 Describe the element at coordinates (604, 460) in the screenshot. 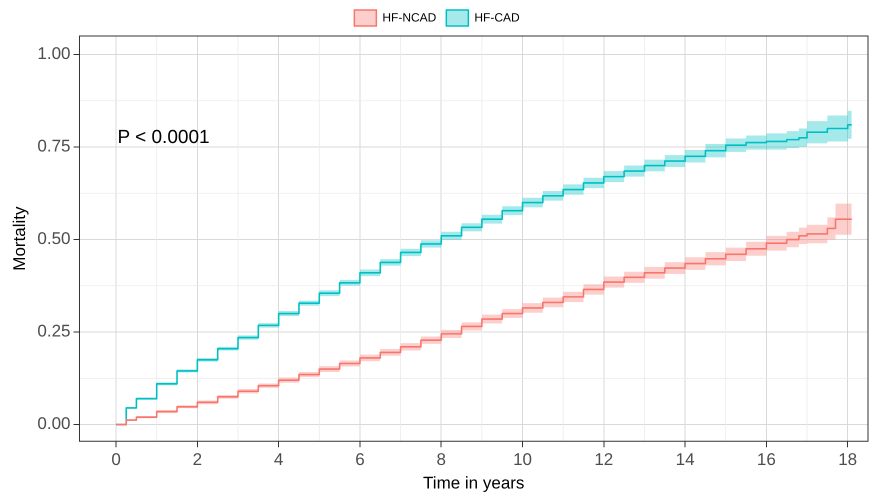

I see `x-tick-label: 12` at that location.